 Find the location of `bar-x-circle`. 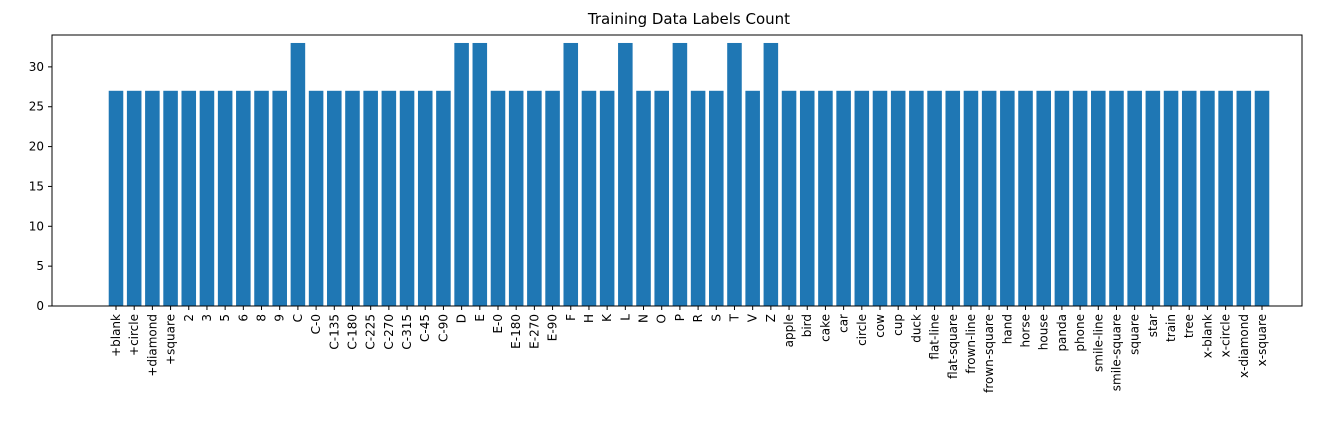

bar-x-circle is located at coordinates (1225, 198).